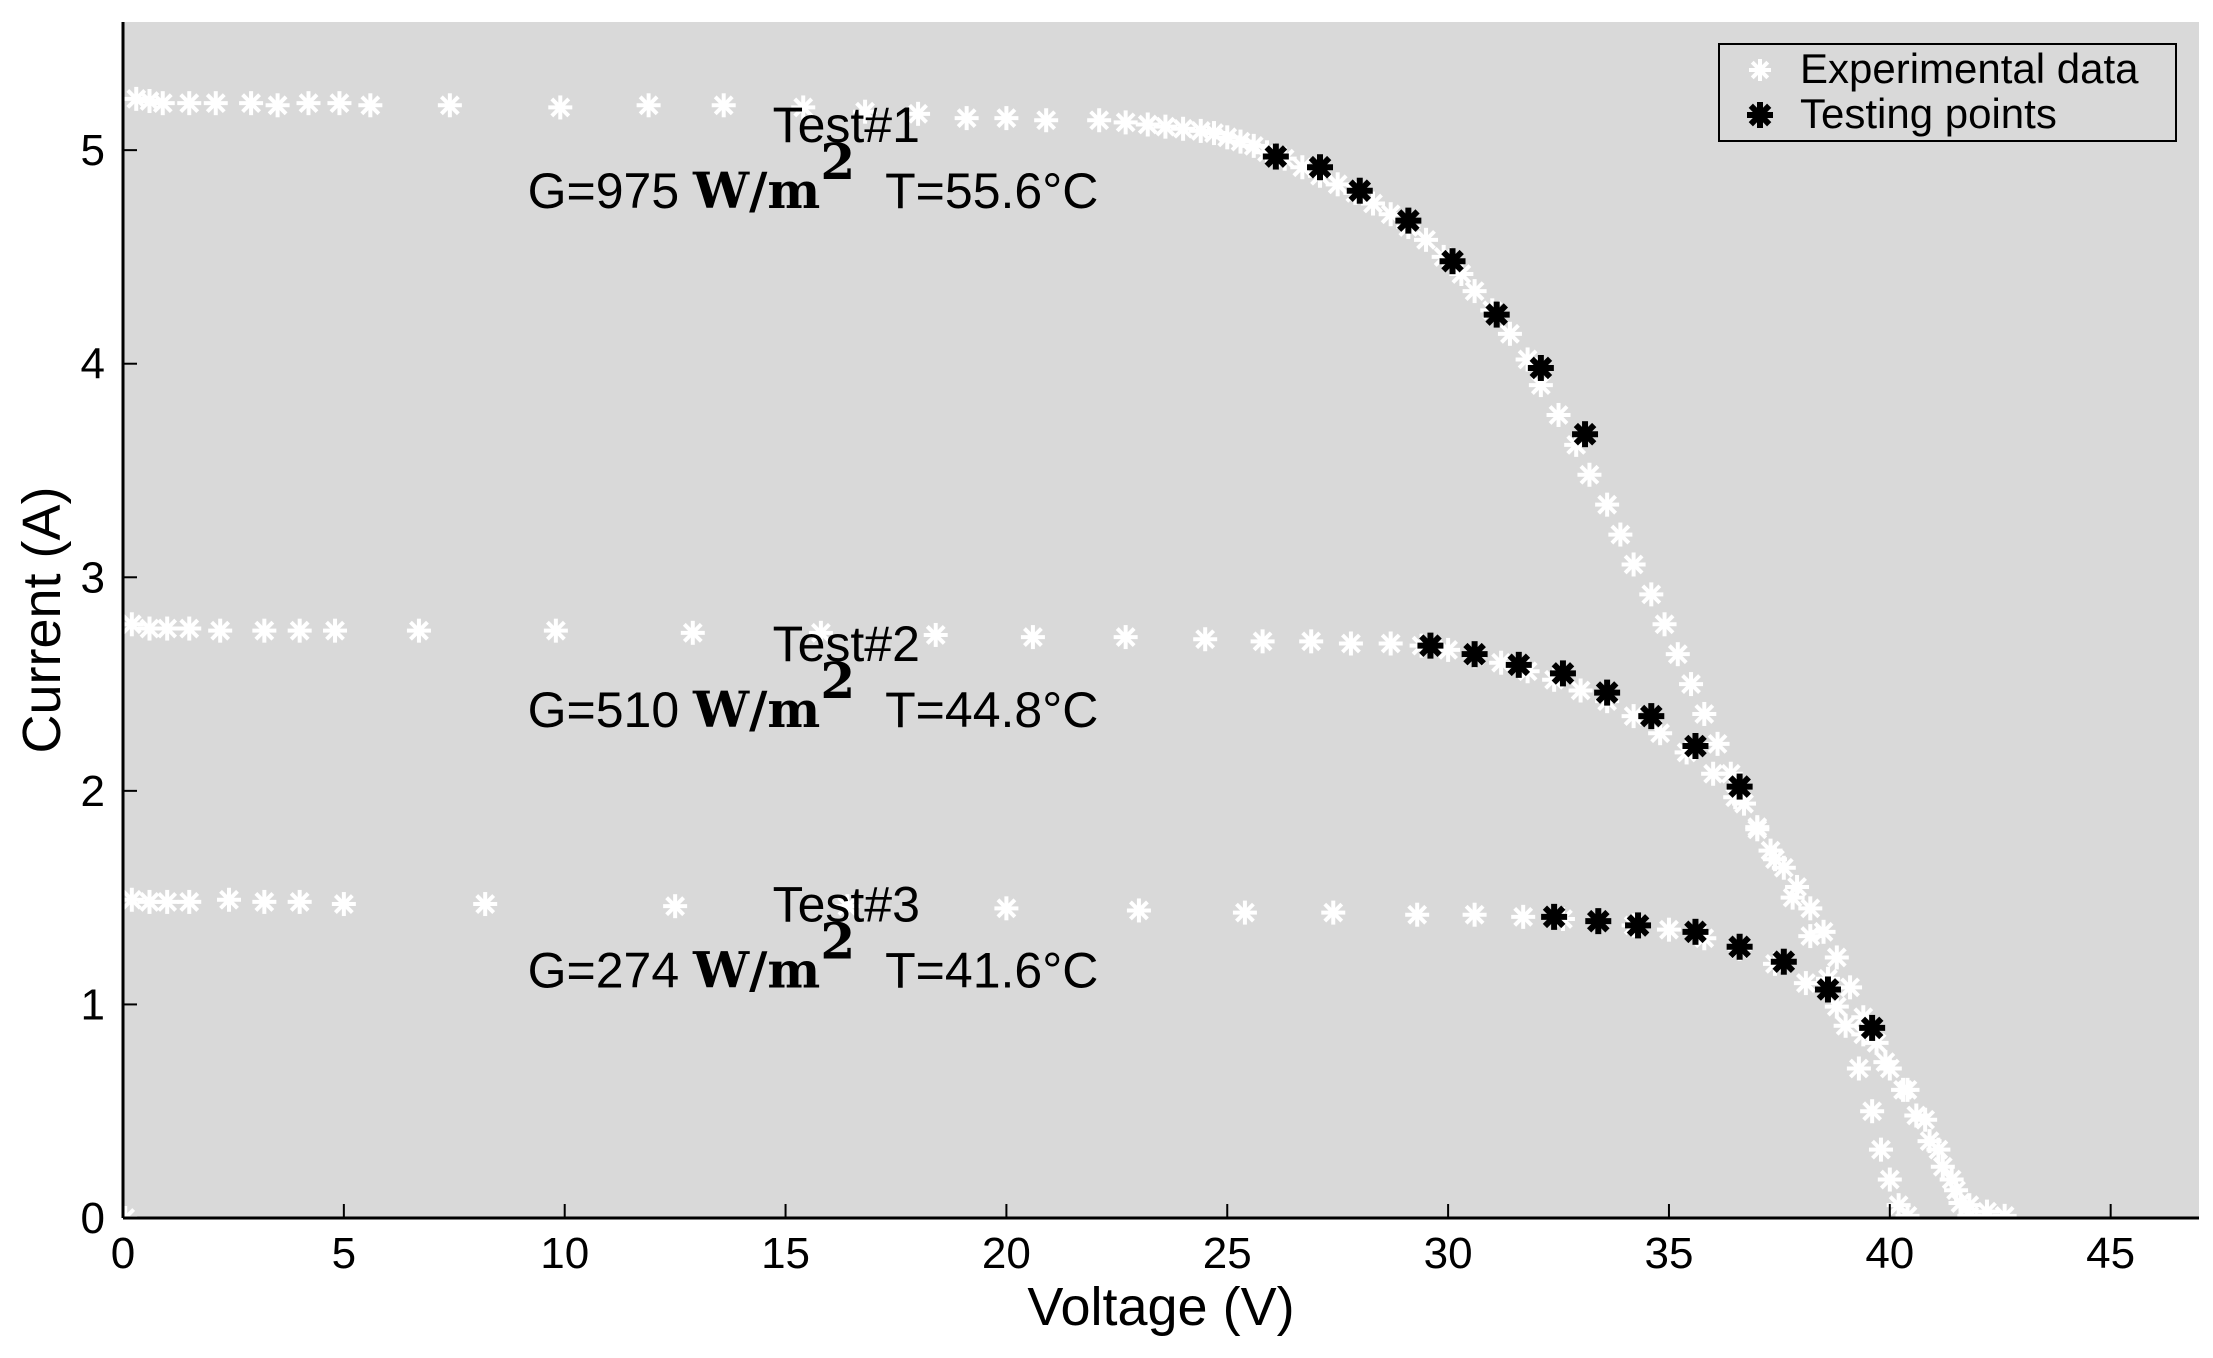 This screenshot has width=2213, height=1358. Describe the element at coordinates (93, 1004) in the screenshot. I see `y-tick-label: 1` at that location.